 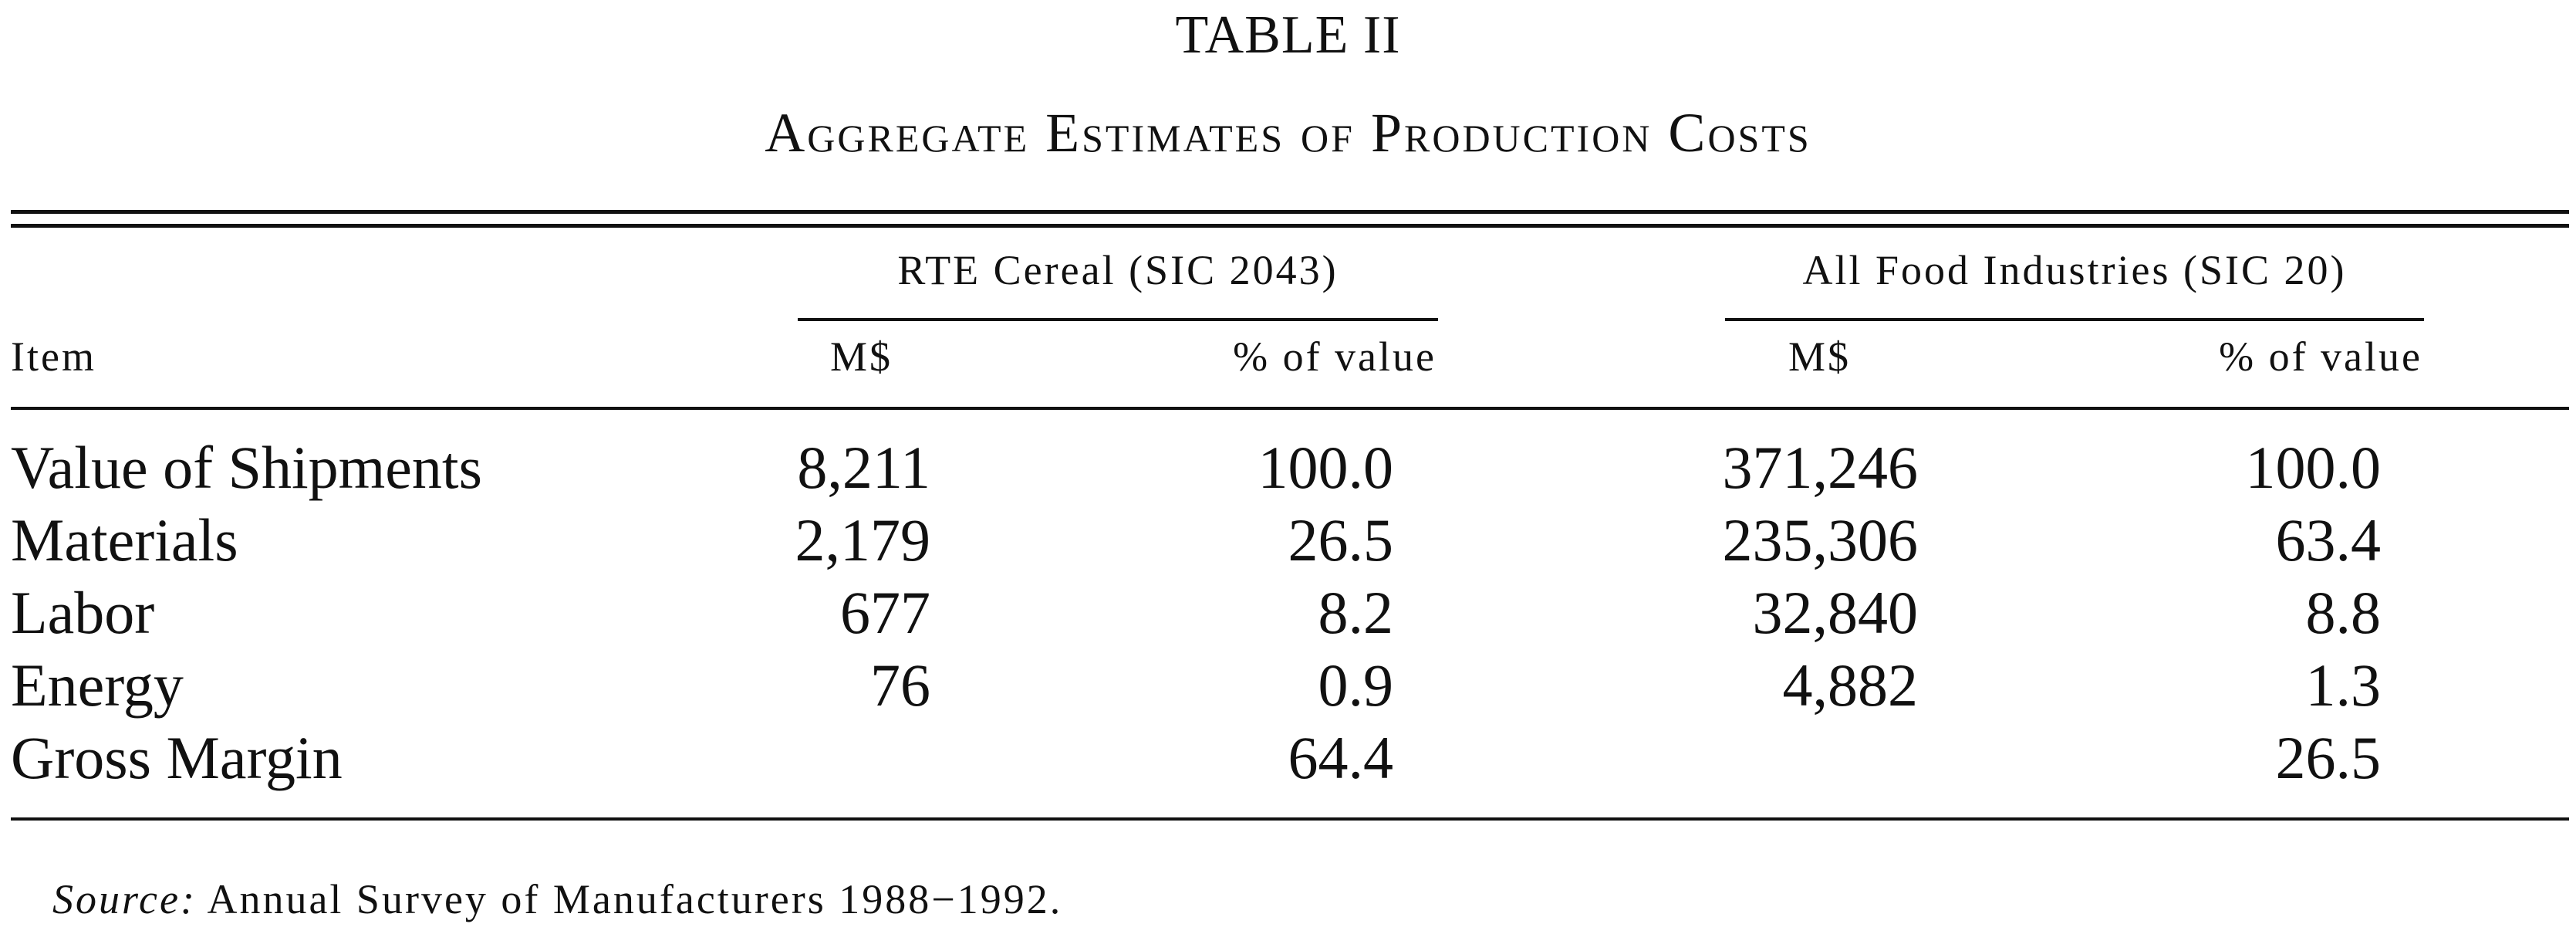 I want to click on table-row: Energy 76 0.9 4,882 1.3, so click(x=1288, y=685).